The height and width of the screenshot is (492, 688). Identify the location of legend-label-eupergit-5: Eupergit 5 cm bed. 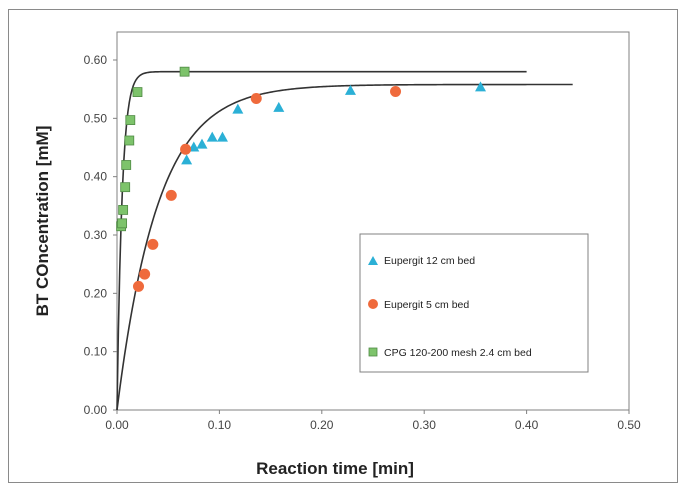
(426, 305).